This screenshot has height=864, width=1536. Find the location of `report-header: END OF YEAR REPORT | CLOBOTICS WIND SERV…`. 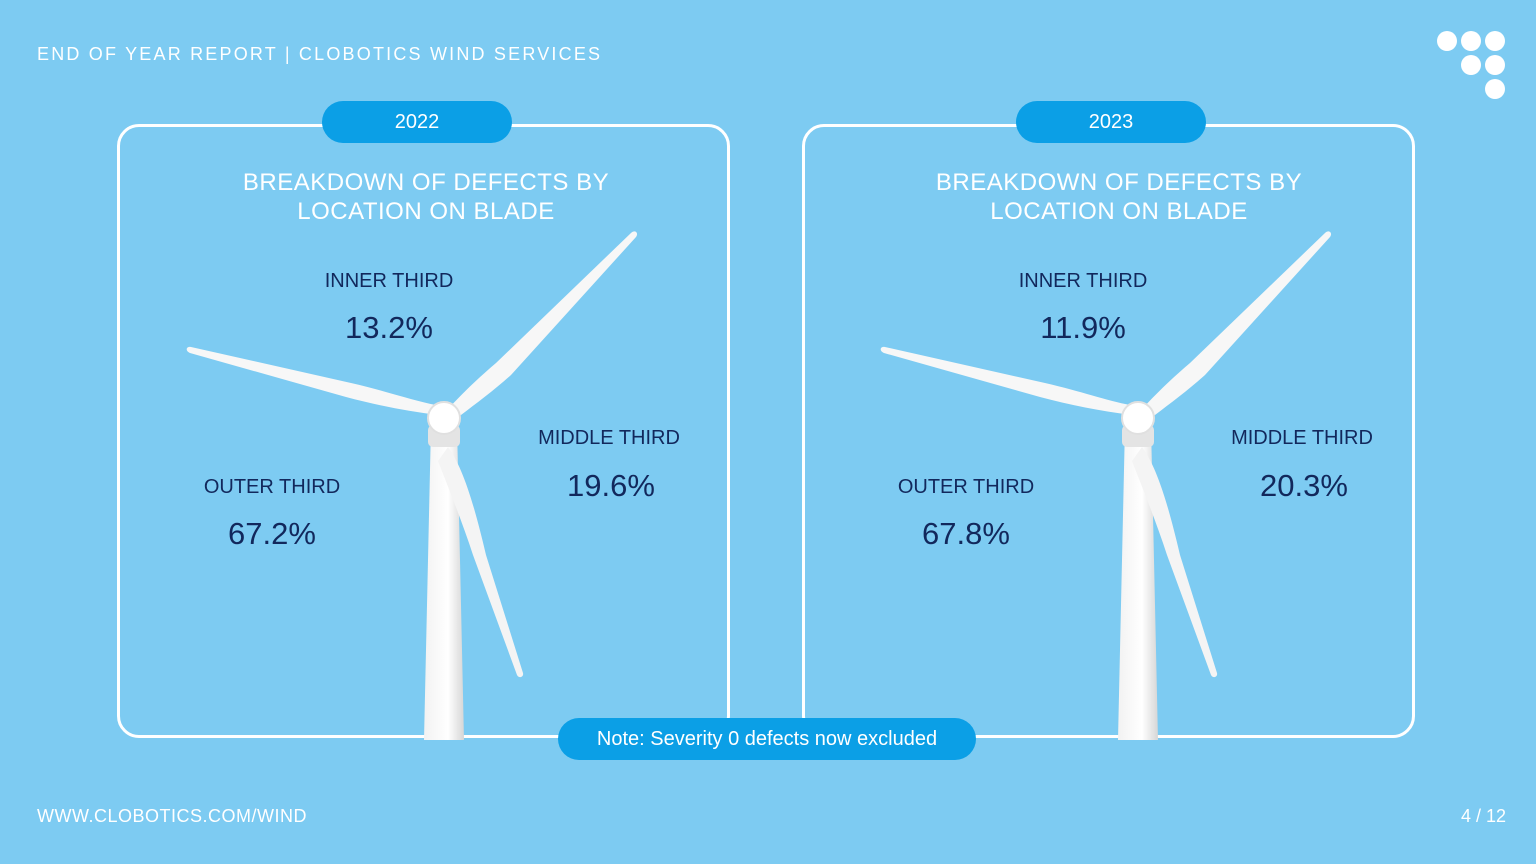

report-header: END OF YEAR REPORT | CLOBOTICS WIND SERV… is located at coordinates (320, 54).